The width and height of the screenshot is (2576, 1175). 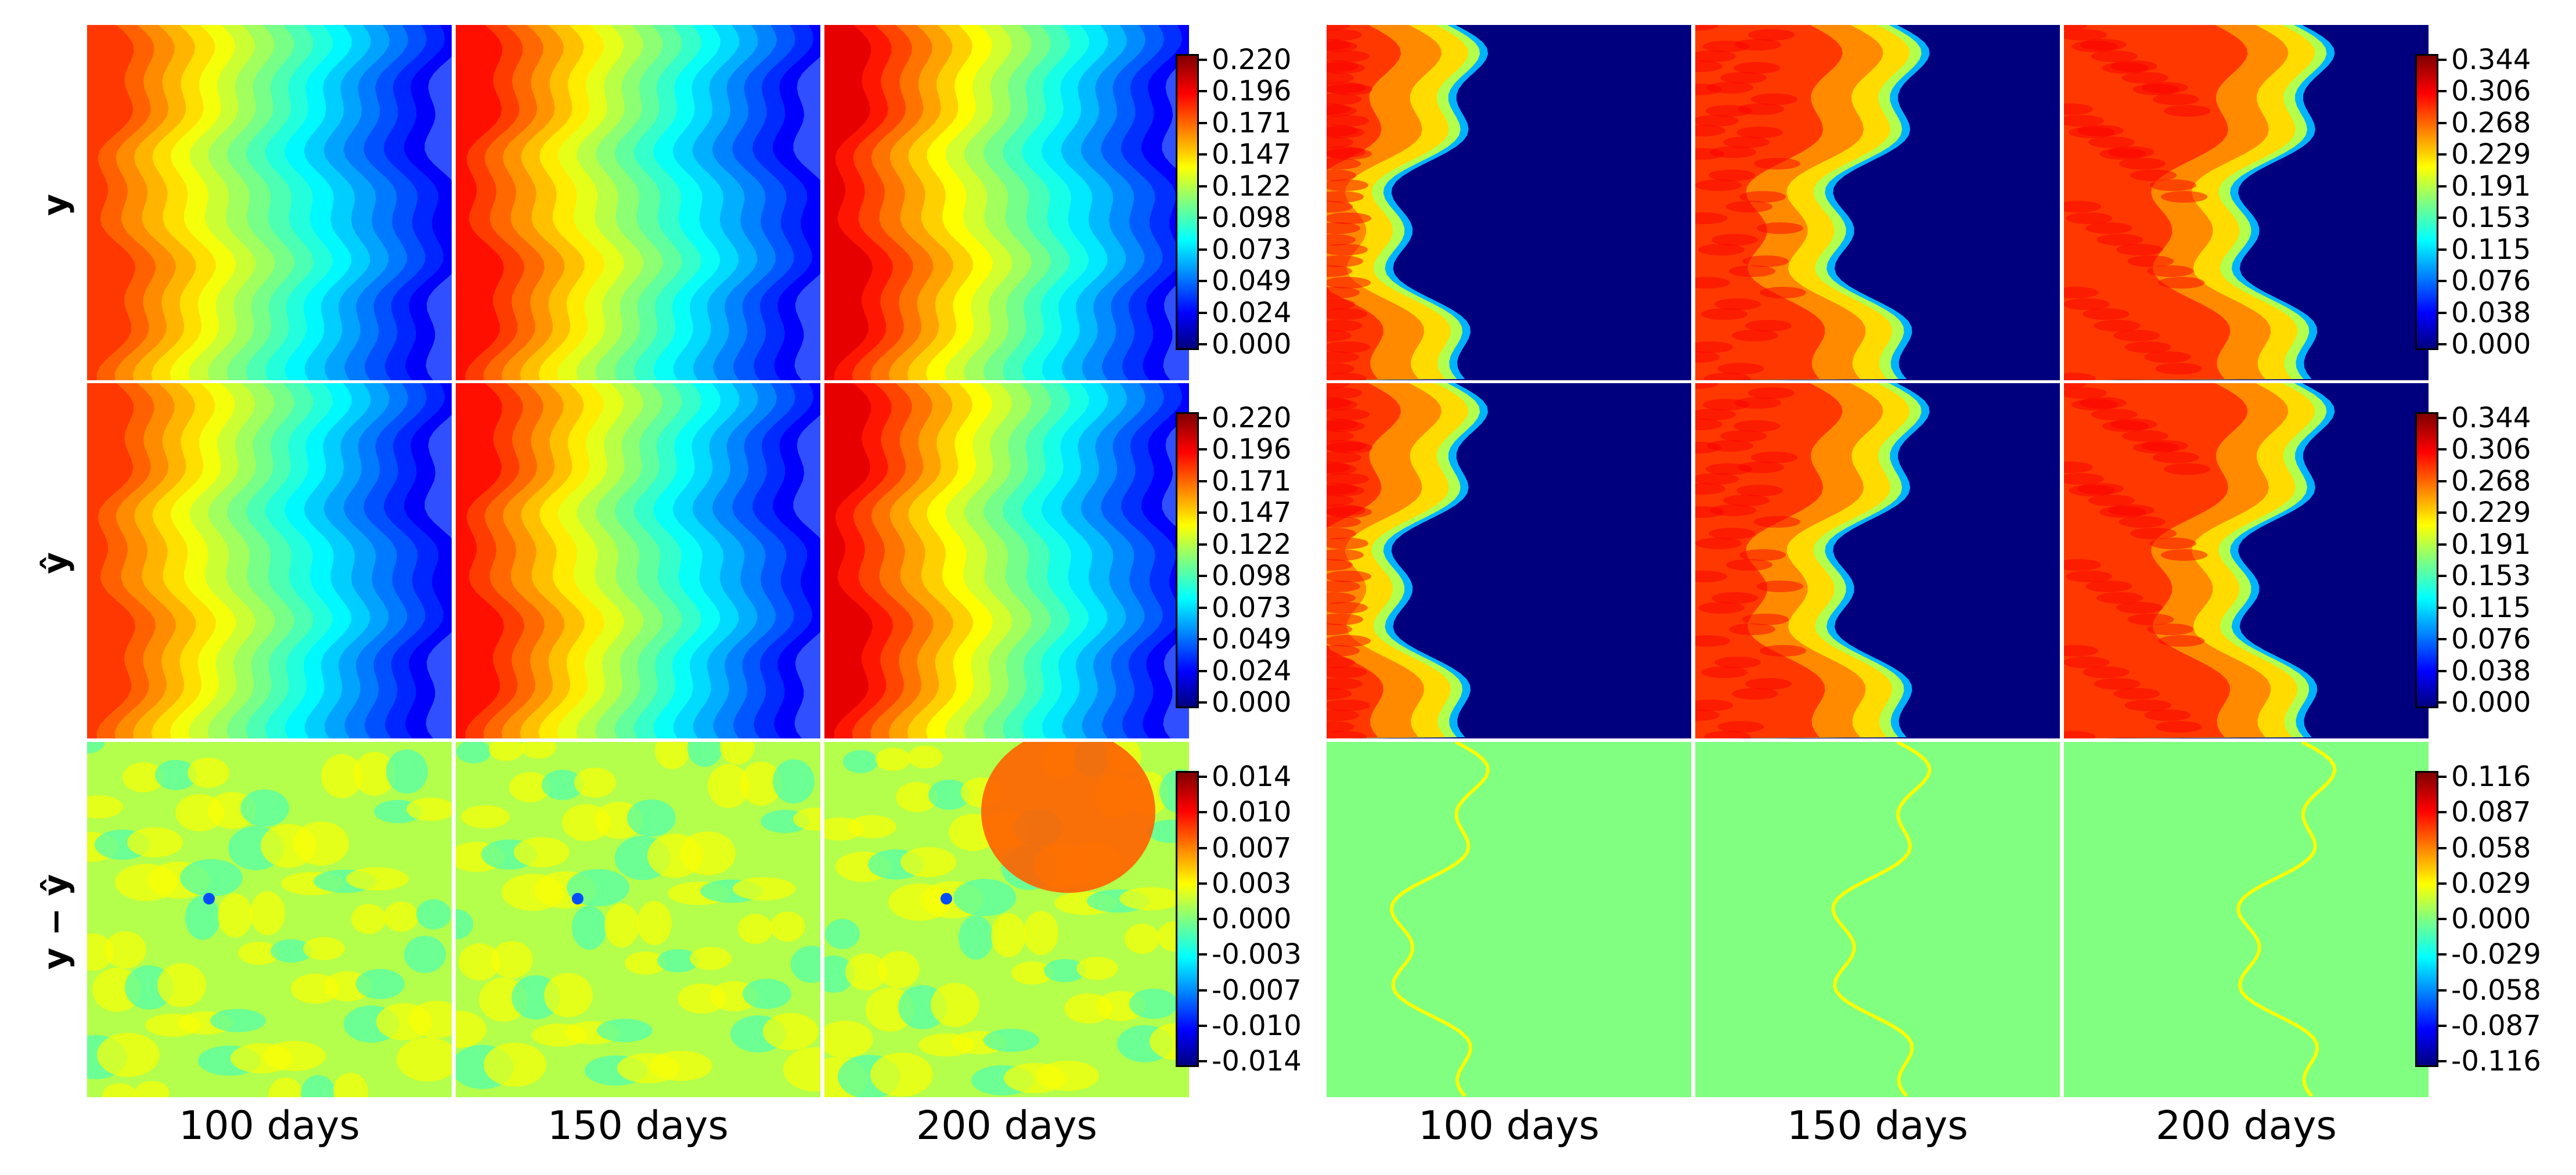 What do you see at coordinates (2491, 281) in the screenshot?
I see `colorbar-tick-label: 0.076` at bounding box center [2491, 281].